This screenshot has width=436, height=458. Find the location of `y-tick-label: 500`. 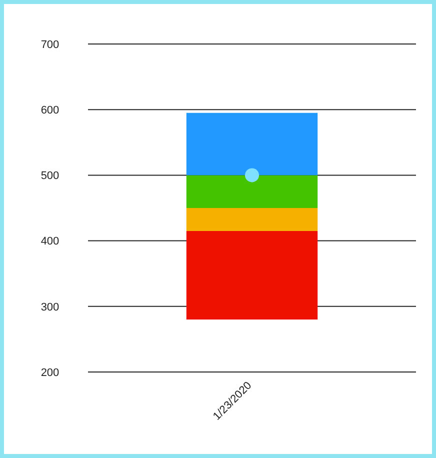

y-tick-label: 500 is located at coordinates (50, 176).